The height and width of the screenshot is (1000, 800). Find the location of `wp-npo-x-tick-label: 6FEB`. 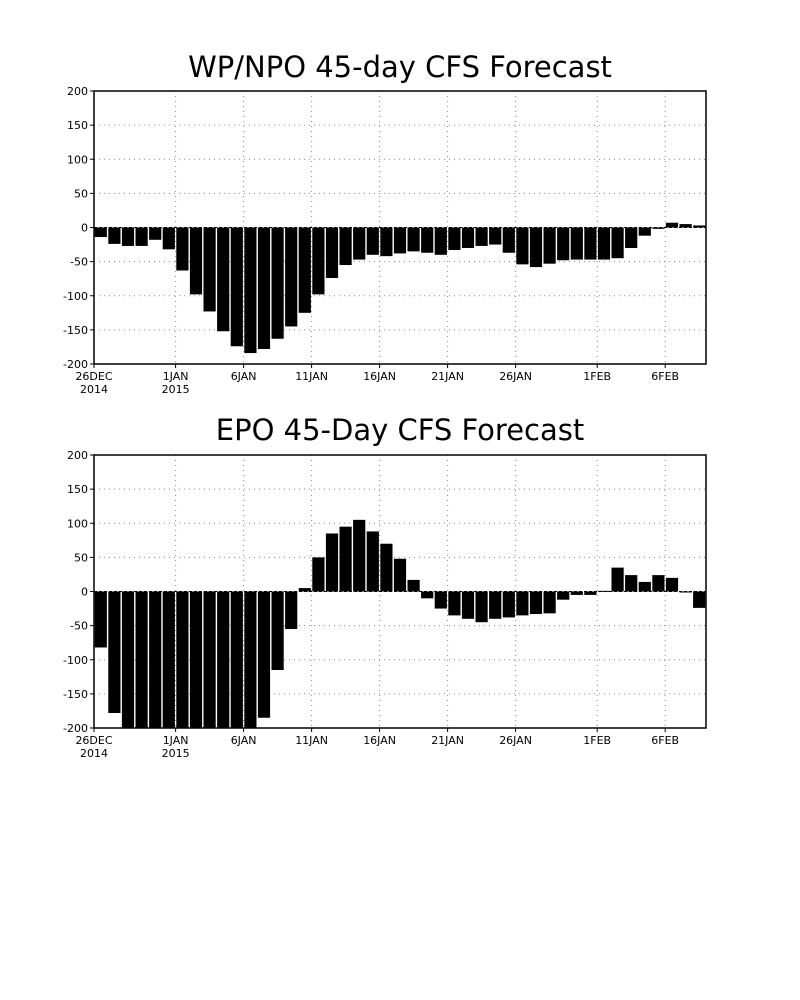

wp-npo-x-tick-label: 6FEB is located at coordinates (665, 376).